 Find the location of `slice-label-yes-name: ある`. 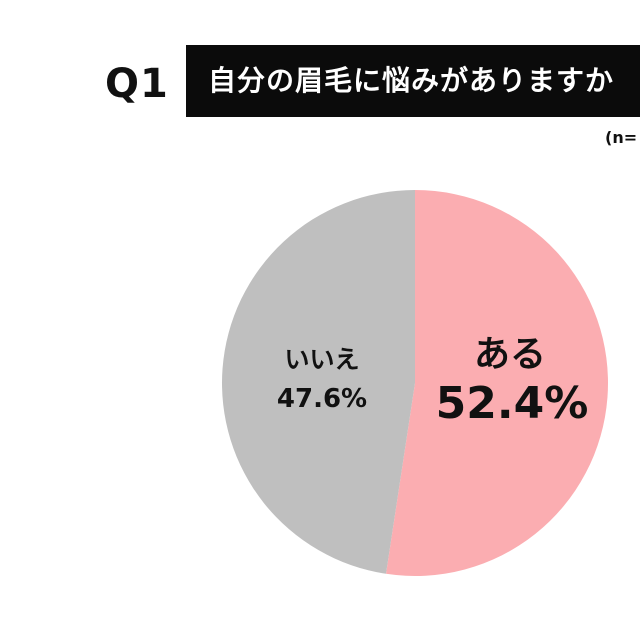

slice-label-yes-name: ある is located at coordinates (510, 354).